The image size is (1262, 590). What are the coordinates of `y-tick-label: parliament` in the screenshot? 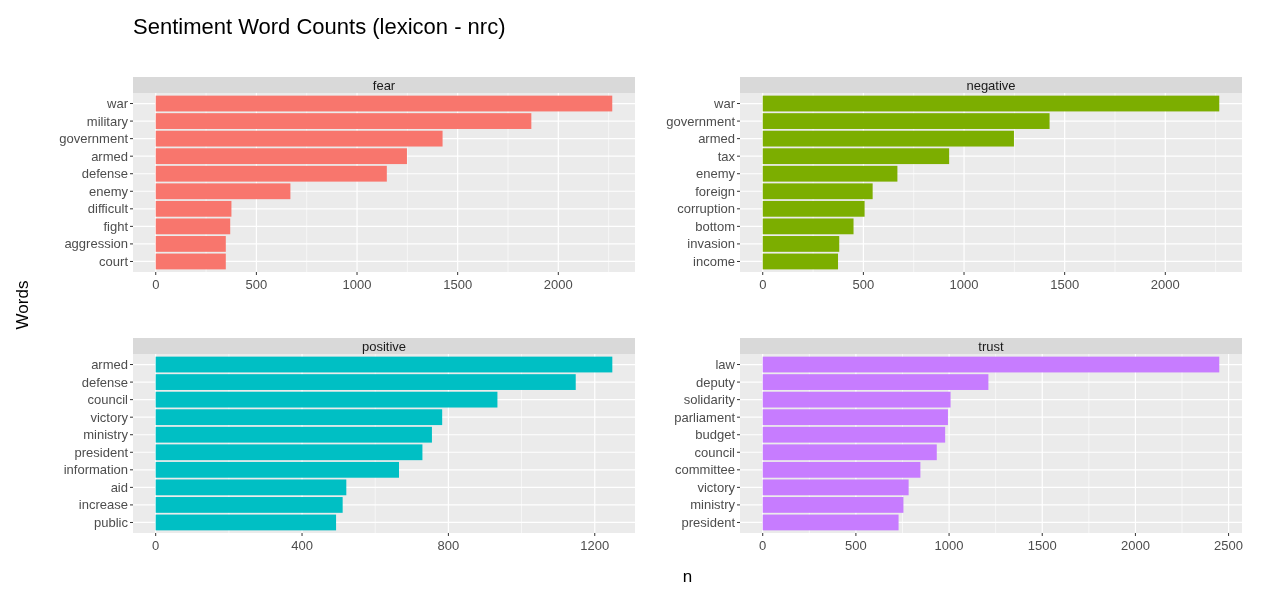 It's located at (705, 417).